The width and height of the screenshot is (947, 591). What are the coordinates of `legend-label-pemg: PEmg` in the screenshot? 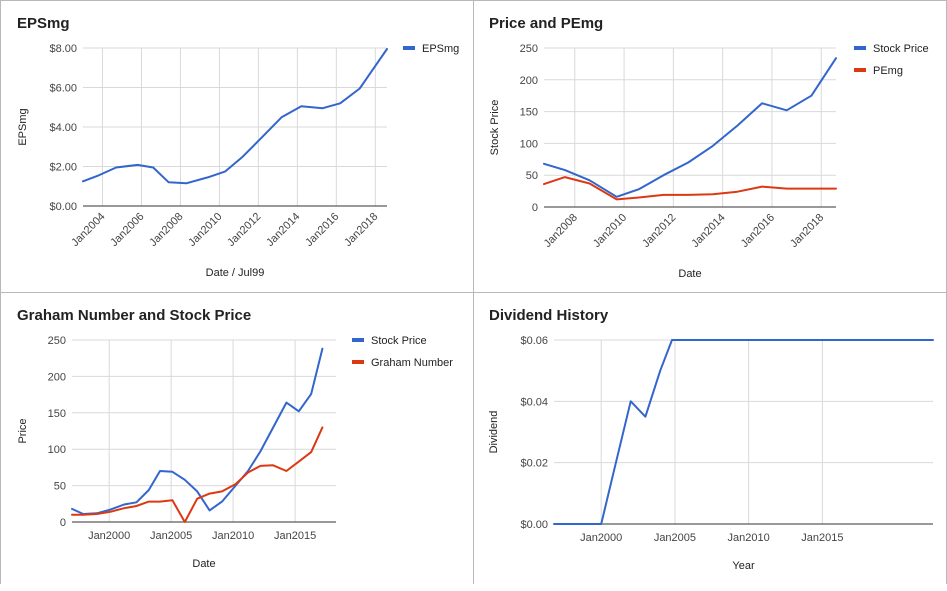 It's located at (888, 71).